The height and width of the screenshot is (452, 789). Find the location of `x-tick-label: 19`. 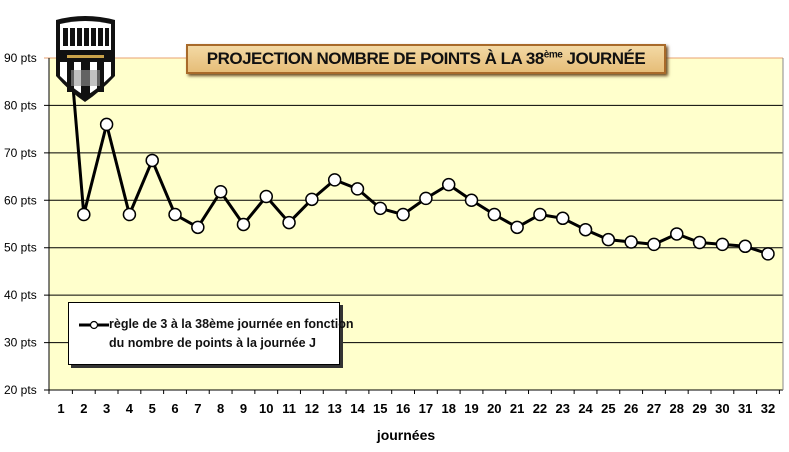

x-tick-label: 19 is located at coordinates (471, 408).